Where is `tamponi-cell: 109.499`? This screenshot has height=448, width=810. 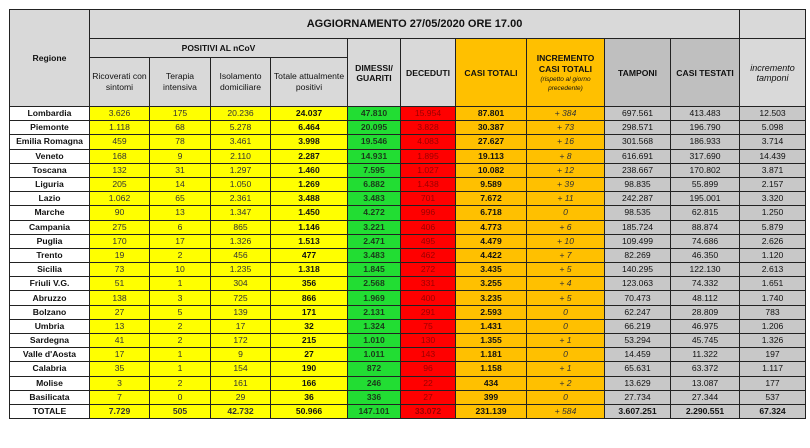 tamponi-cell: 109.499 is located at coordinates (637, 241).